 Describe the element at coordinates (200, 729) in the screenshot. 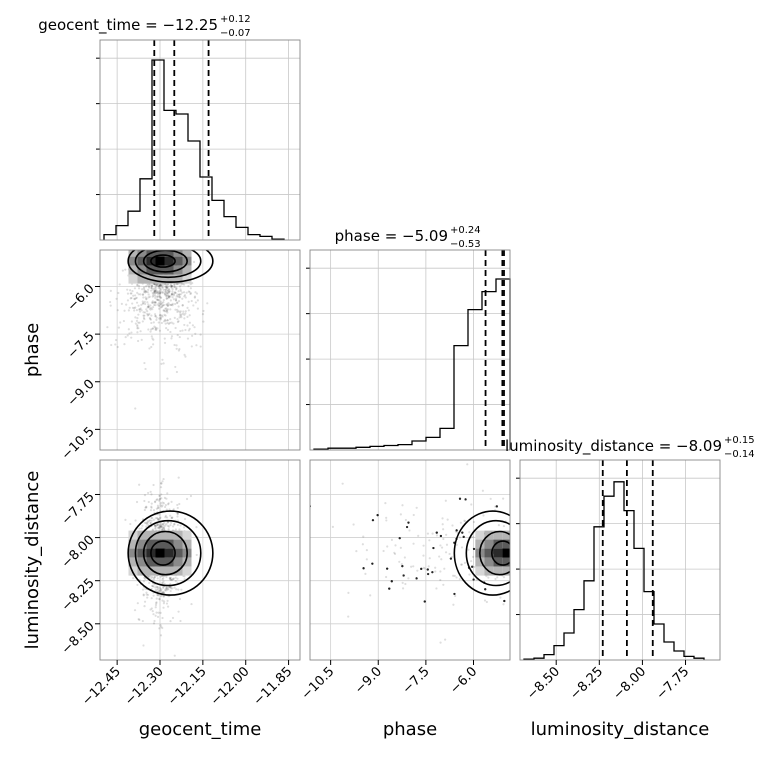

I see `xlabel-geocent-time: geocent_time` at that location.